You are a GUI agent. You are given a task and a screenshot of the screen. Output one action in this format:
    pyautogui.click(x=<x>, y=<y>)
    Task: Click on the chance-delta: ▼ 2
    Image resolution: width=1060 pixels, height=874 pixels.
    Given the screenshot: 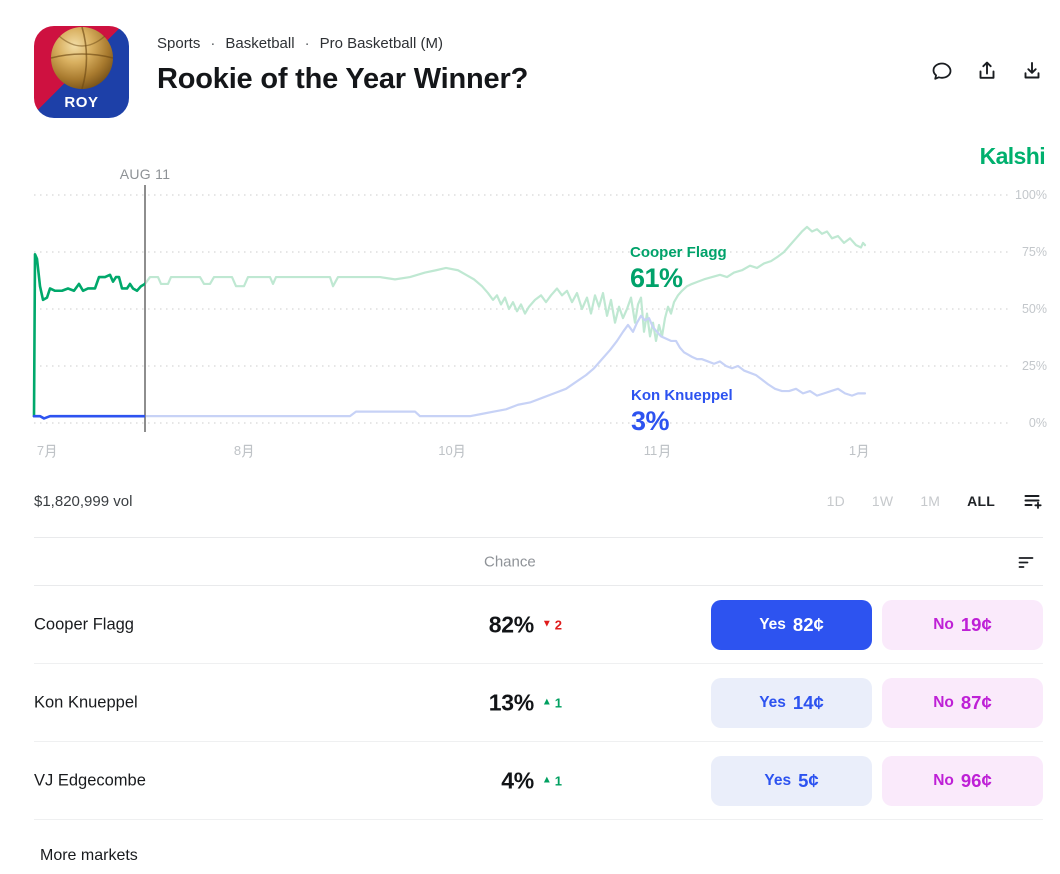 What is the action you would take?
    pyautogui.click(x=551, y=624)
    